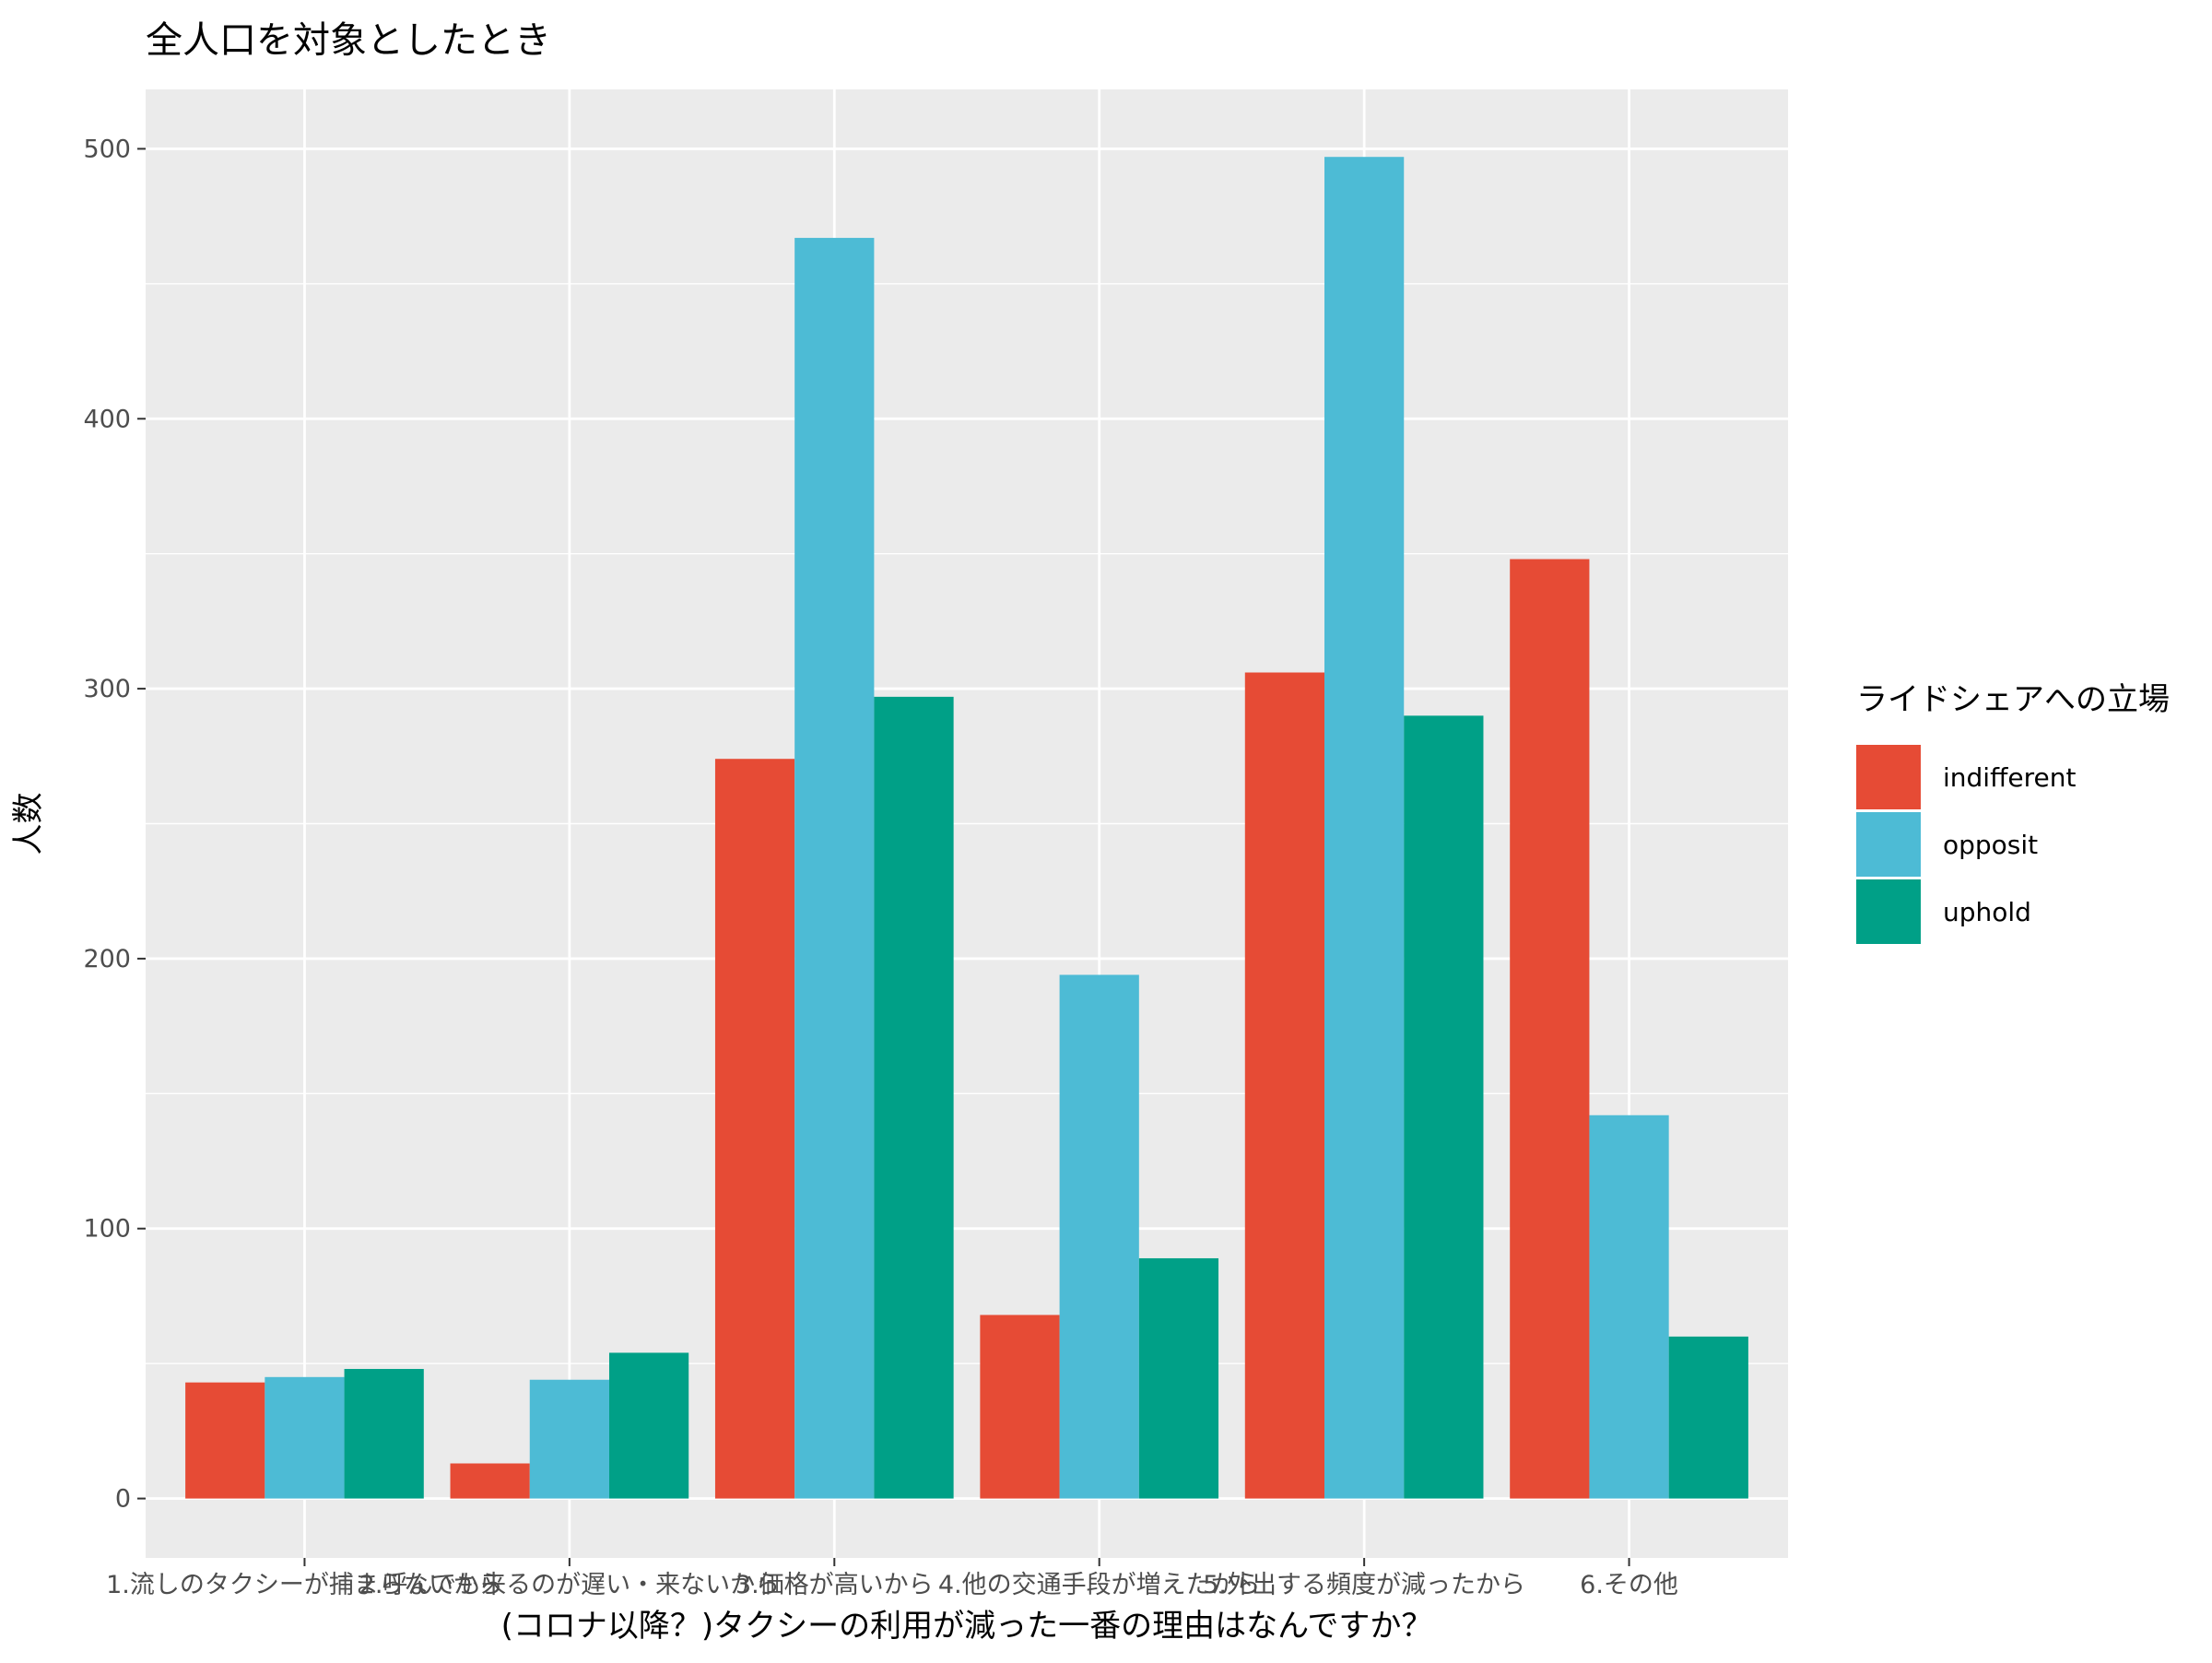  I want to click on y-axis-title: 人数, so click(28, 824).